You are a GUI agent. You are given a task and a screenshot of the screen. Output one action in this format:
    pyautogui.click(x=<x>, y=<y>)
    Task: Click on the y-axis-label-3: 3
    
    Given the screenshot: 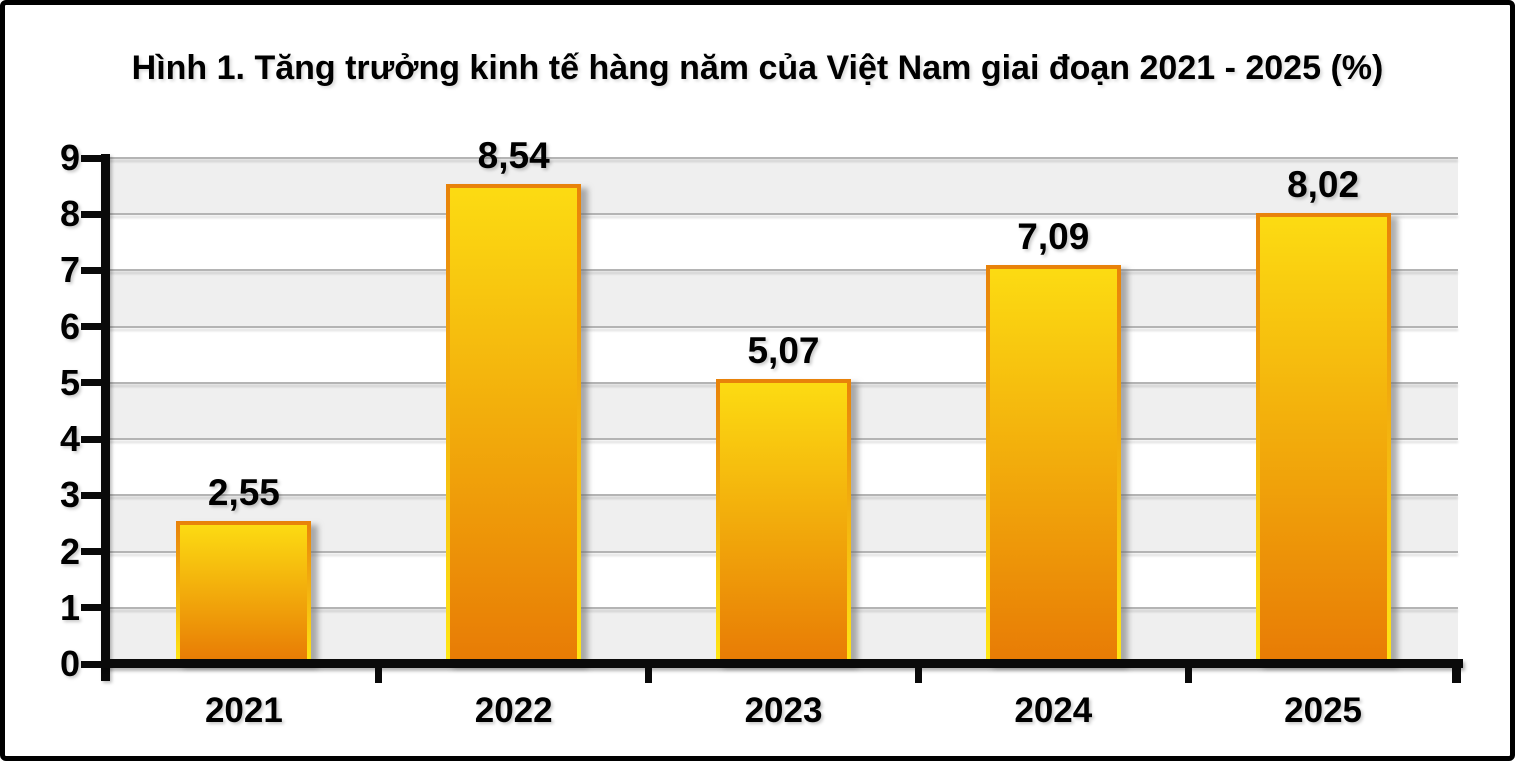 What is the action you would take?
    pyautogui.click(x=69, y=495)
    